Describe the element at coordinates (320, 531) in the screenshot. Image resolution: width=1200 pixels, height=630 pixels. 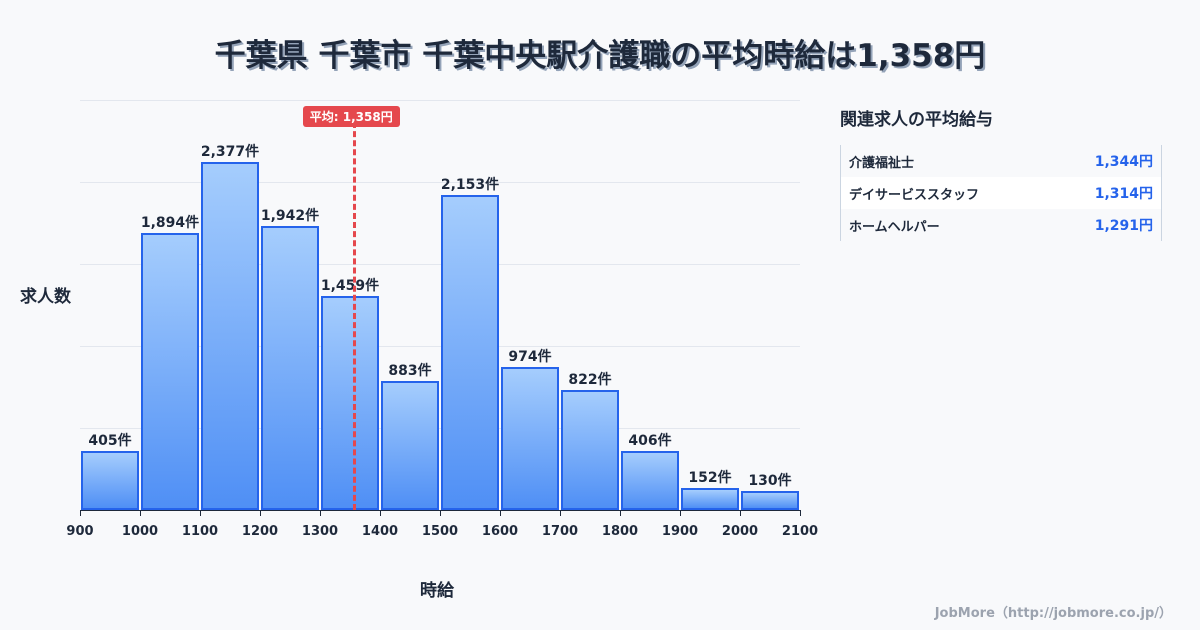
I see `x-tick-label: 1300` at that location.